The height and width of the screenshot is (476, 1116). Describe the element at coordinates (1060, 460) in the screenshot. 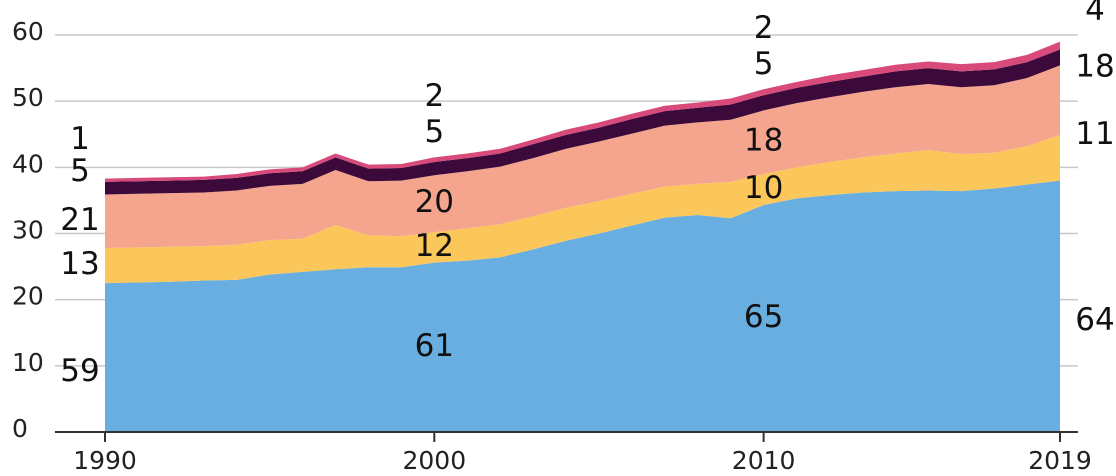

I see `x-tick-label: 2019` at that location.